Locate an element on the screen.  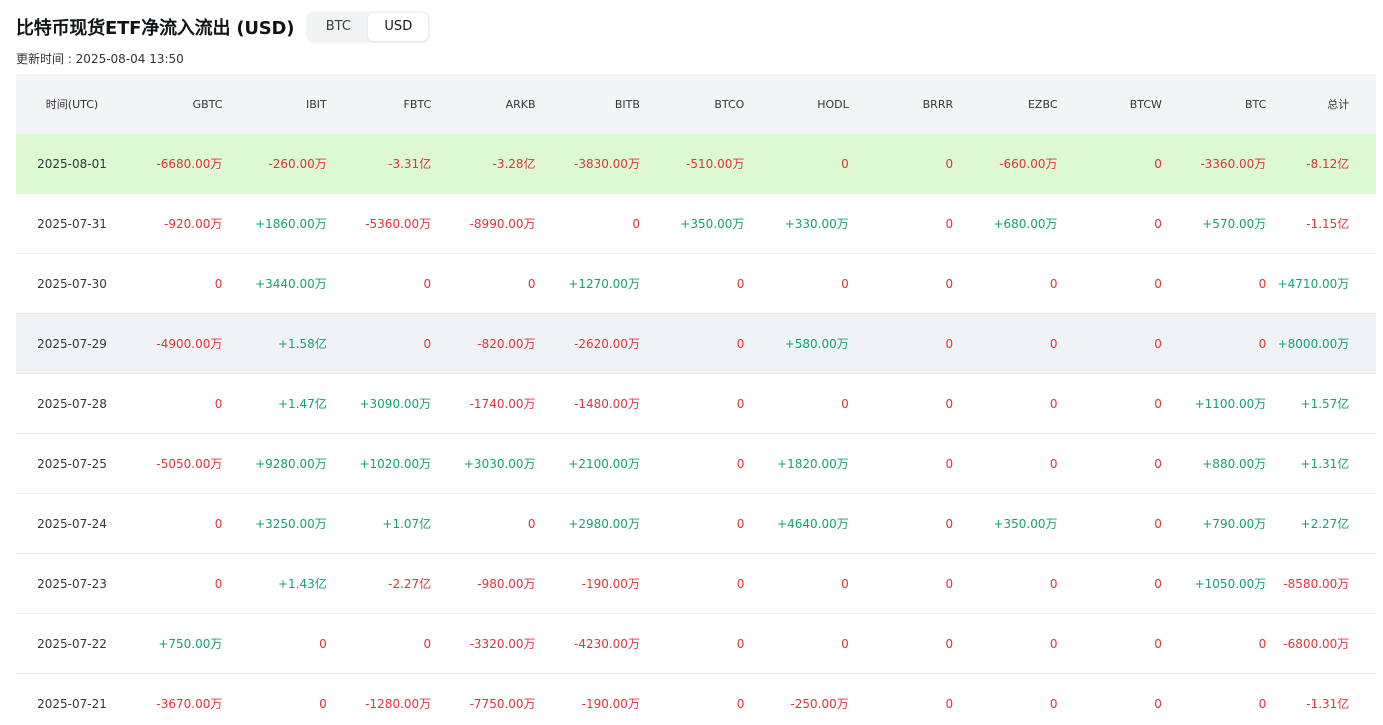
row-date: 2025-07-21 is located at coordinates (72, 703).